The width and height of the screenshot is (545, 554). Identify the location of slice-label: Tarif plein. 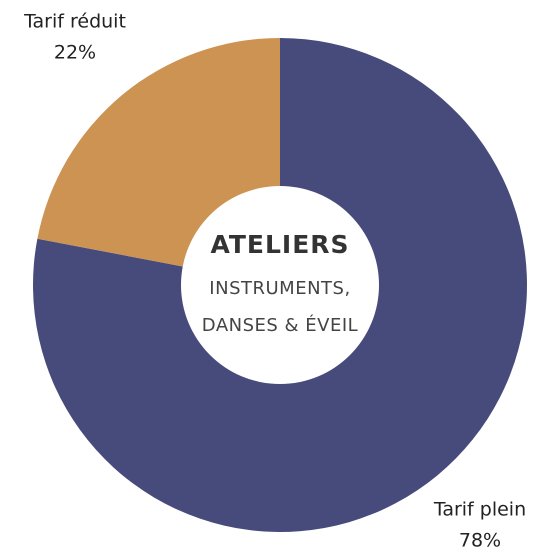
(479, 510).